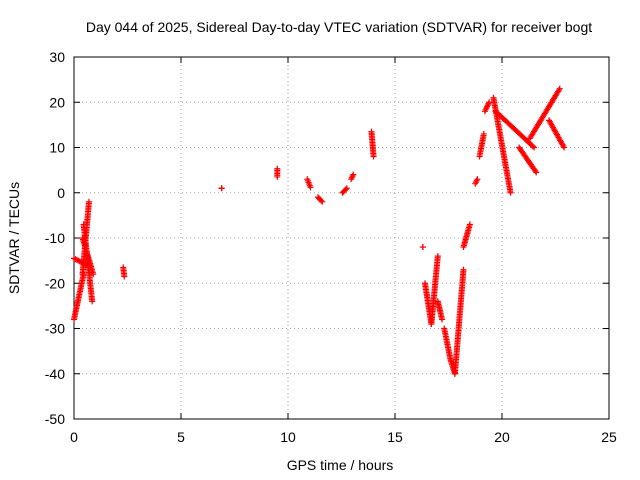 The image size is (640, 480). Describe the element at coordinates (340, 465) in the screenshot. I see `x-axis-label: GPS time / hours` at that location.